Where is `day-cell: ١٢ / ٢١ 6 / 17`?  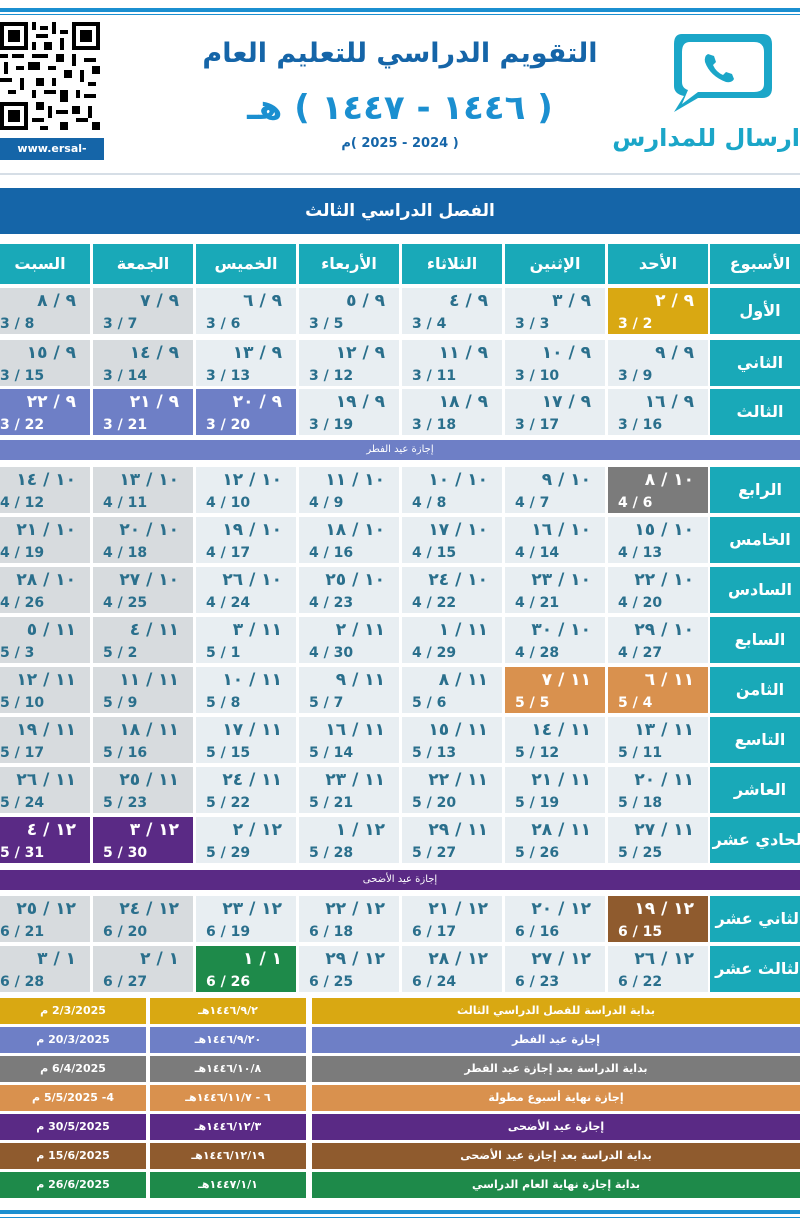 day-cell: ١٢ / ٢١ 6 / 17 is located at coordinates (452, 919).